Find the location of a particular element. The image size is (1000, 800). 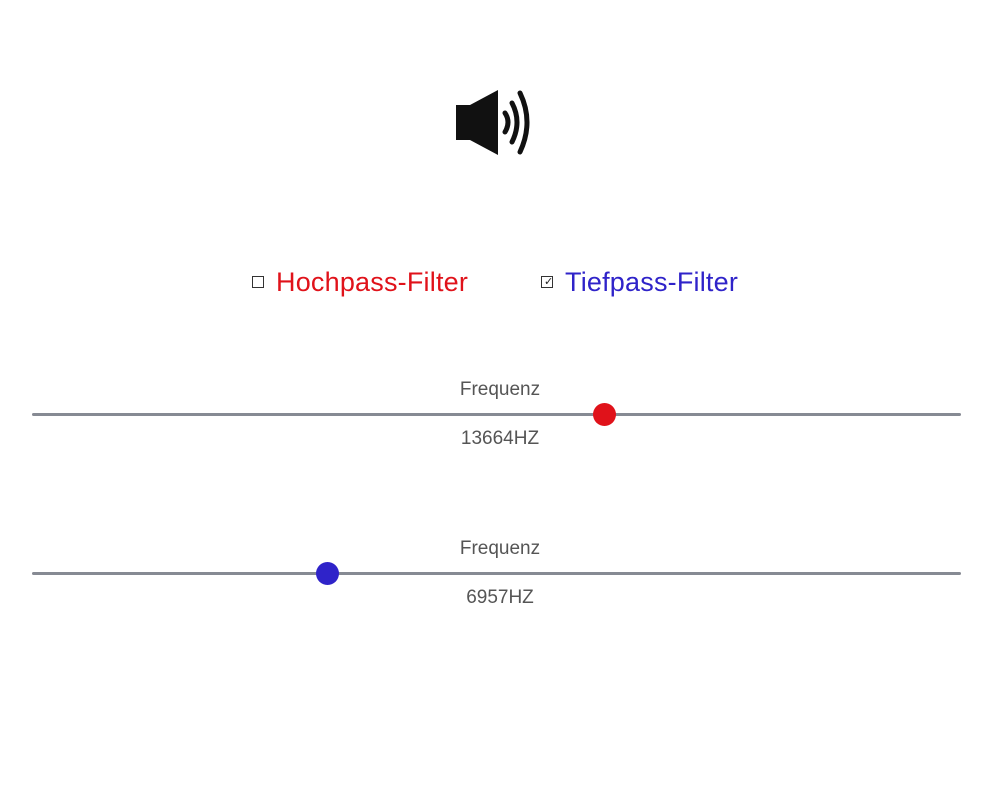

highpass-frequency-slider-group: Frequenz 13664HZ is located at coordinates (500, 421).